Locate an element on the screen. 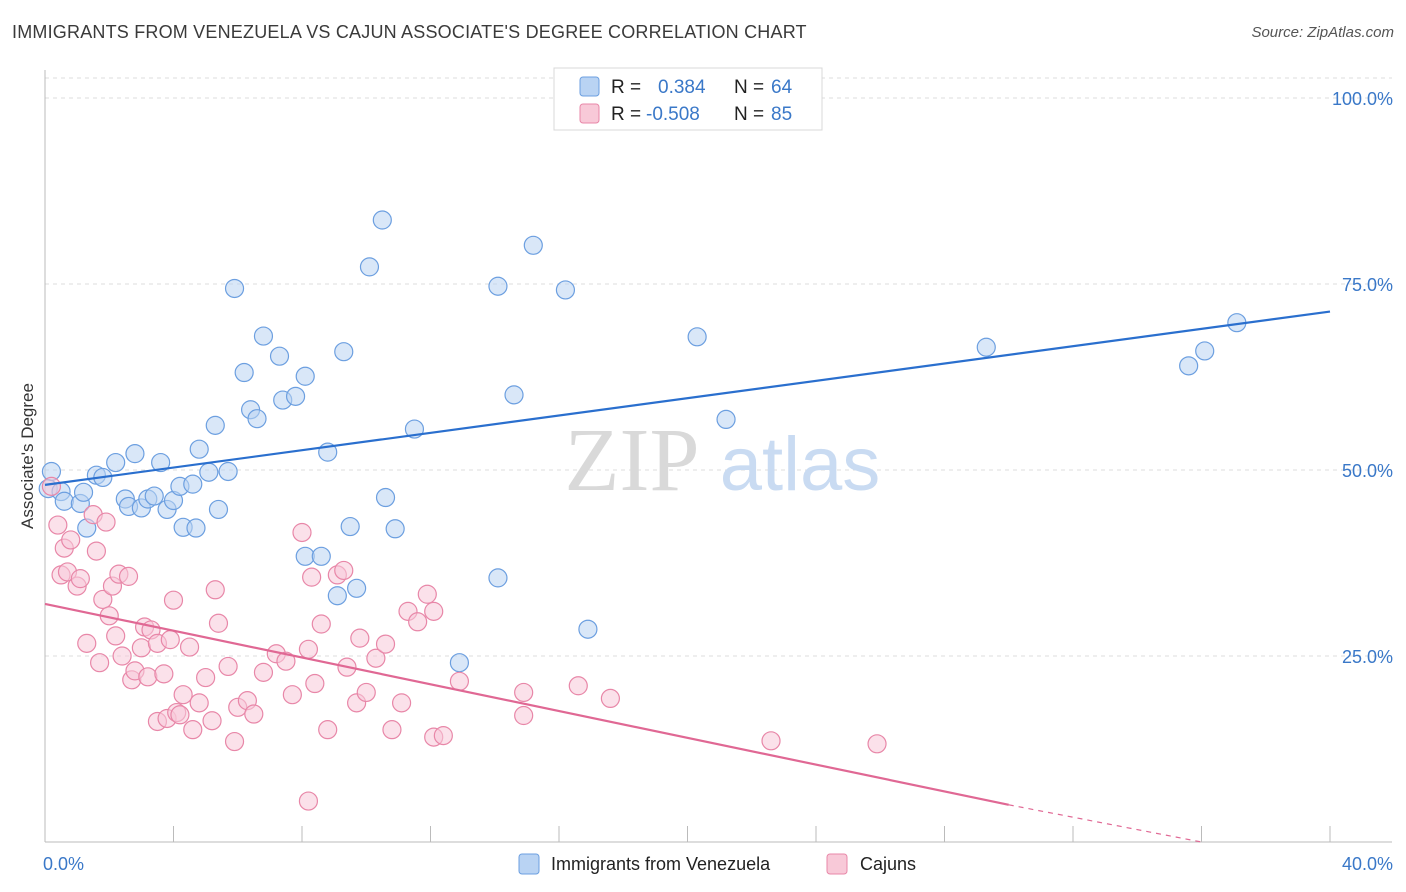 The image size is (1406, 892). y-axis-title: Associate's Degree is located at coordinates (27, 456).